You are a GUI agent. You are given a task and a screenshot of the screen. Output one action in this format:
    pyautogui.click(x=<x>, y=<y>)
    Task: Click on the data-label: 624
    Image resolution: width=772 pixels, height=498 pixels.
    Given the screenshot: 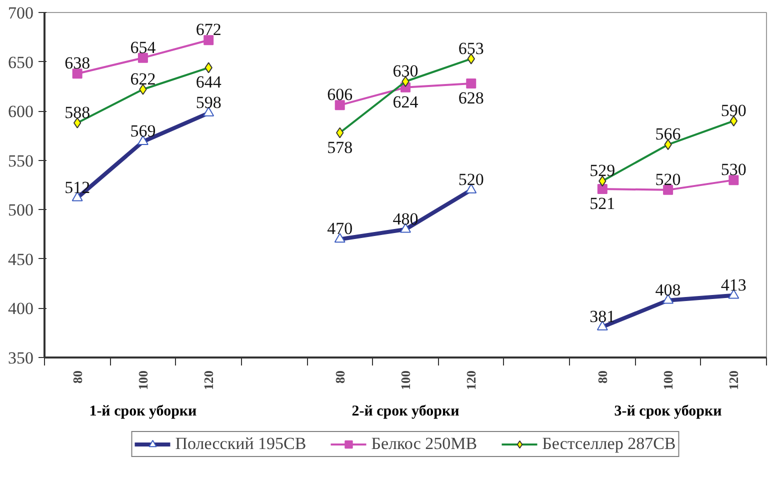 What is the action you would take?
    pyautogui.click(x=405, y=102)
    